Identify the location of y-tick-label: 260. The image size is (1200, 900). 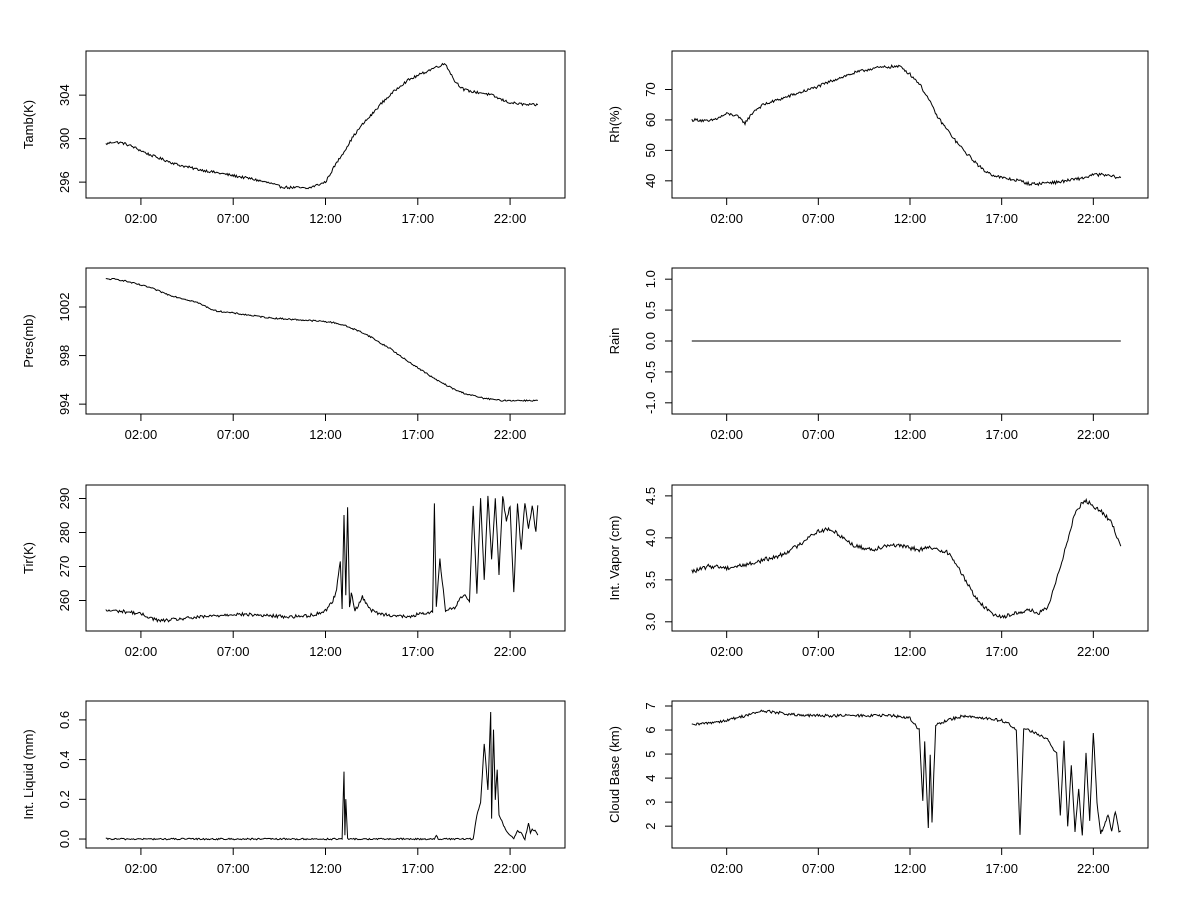
(64, 601).